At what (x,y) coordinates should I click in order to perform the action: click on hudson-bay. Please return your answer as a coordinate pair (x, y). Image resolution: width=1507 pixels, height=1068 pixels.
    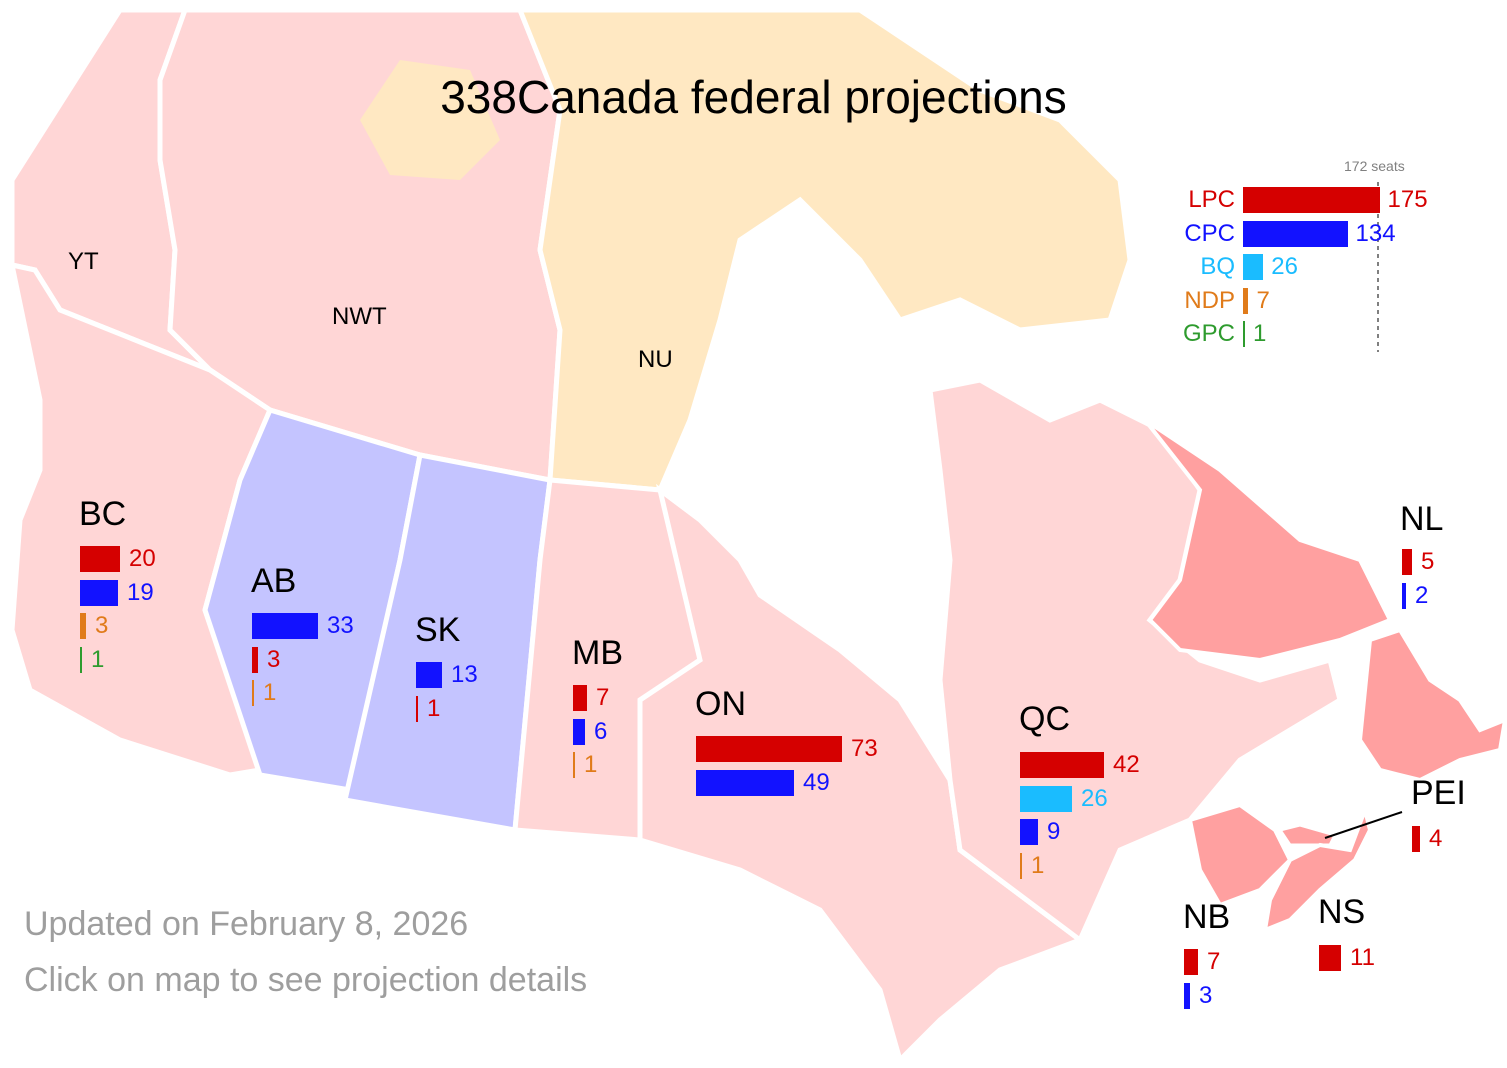
    Looking at the image, I should click on (805, 515).